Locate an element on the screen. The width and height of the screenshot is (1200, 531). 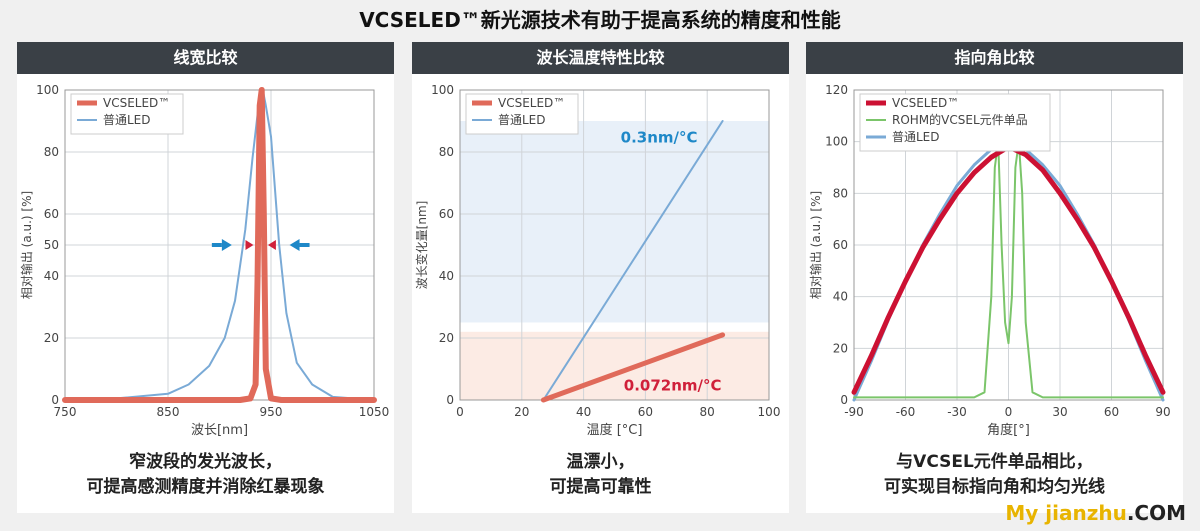
caption: 窄波段的发光波长， 可提高感测精度并消除红暴现象 is located at coordinates (205, 475).